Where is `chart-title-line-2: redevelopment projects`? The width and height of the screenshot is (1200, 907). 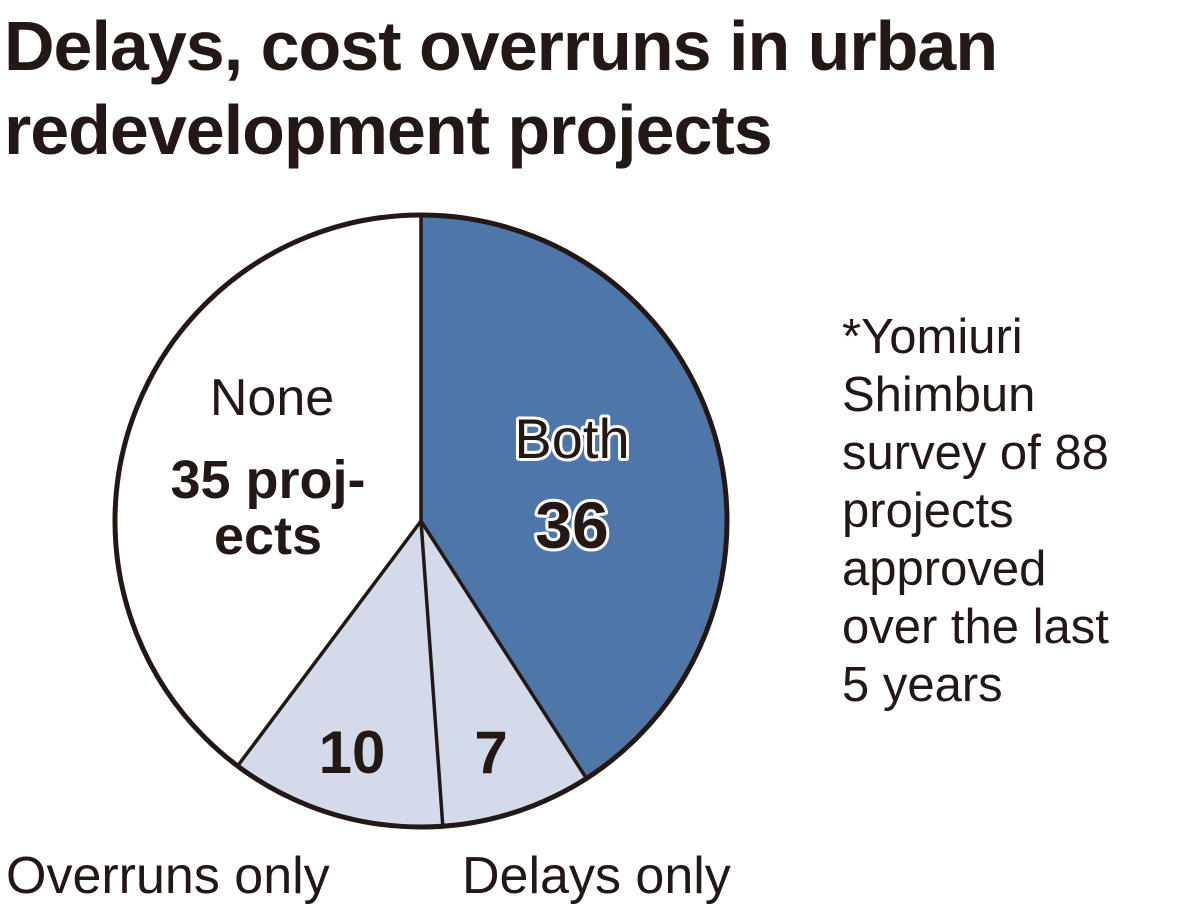 chart-title-line-2: redevelopment projects is located at coordinates (388, 130).